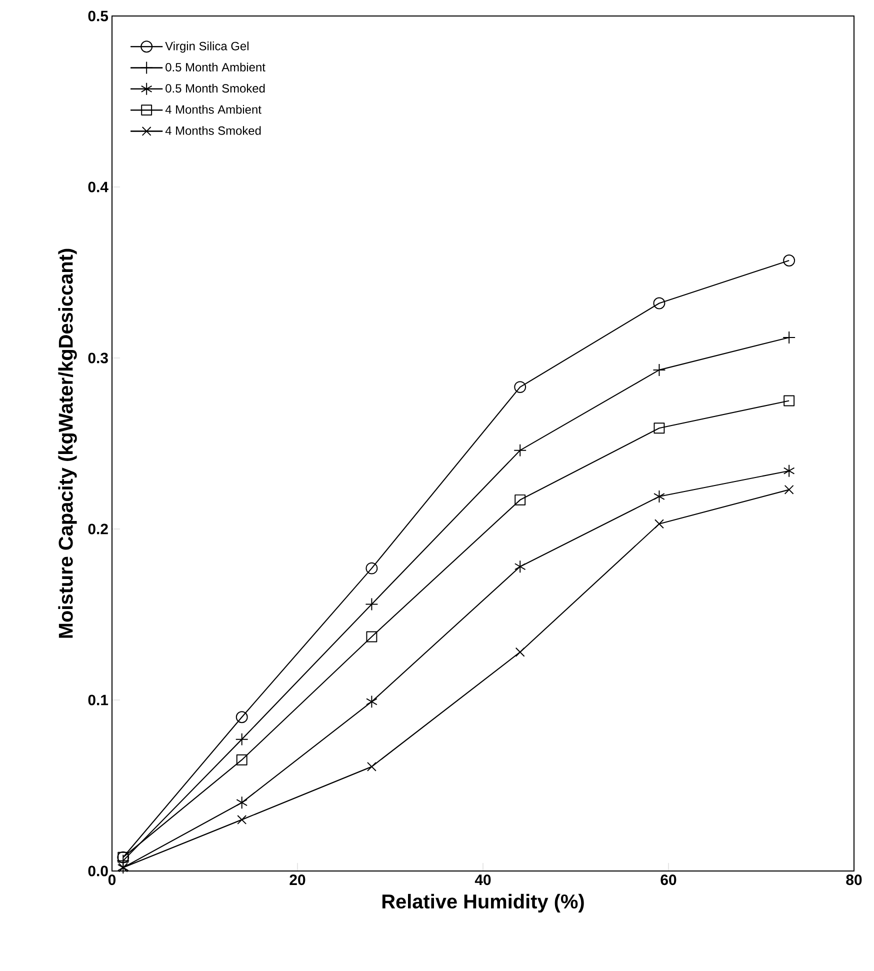 Image resolution: width=874 pixels, height=971 pixels. What do you see at coordinates (98, 16) in the screenshot?
I see `y-tick-label: 0.5` at bounding box center [98, 16].